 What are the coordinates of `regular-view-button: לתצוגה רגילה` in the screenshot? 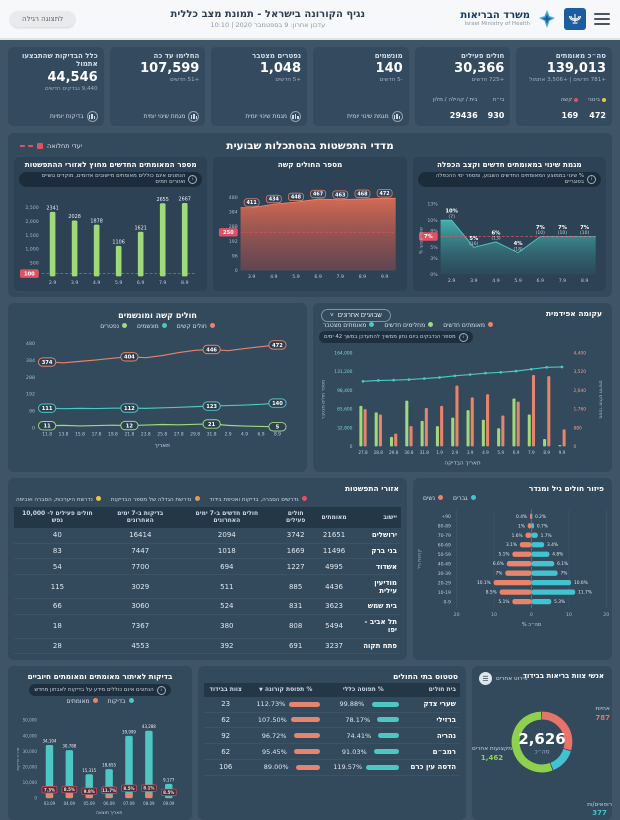 It's located at (43, 19).